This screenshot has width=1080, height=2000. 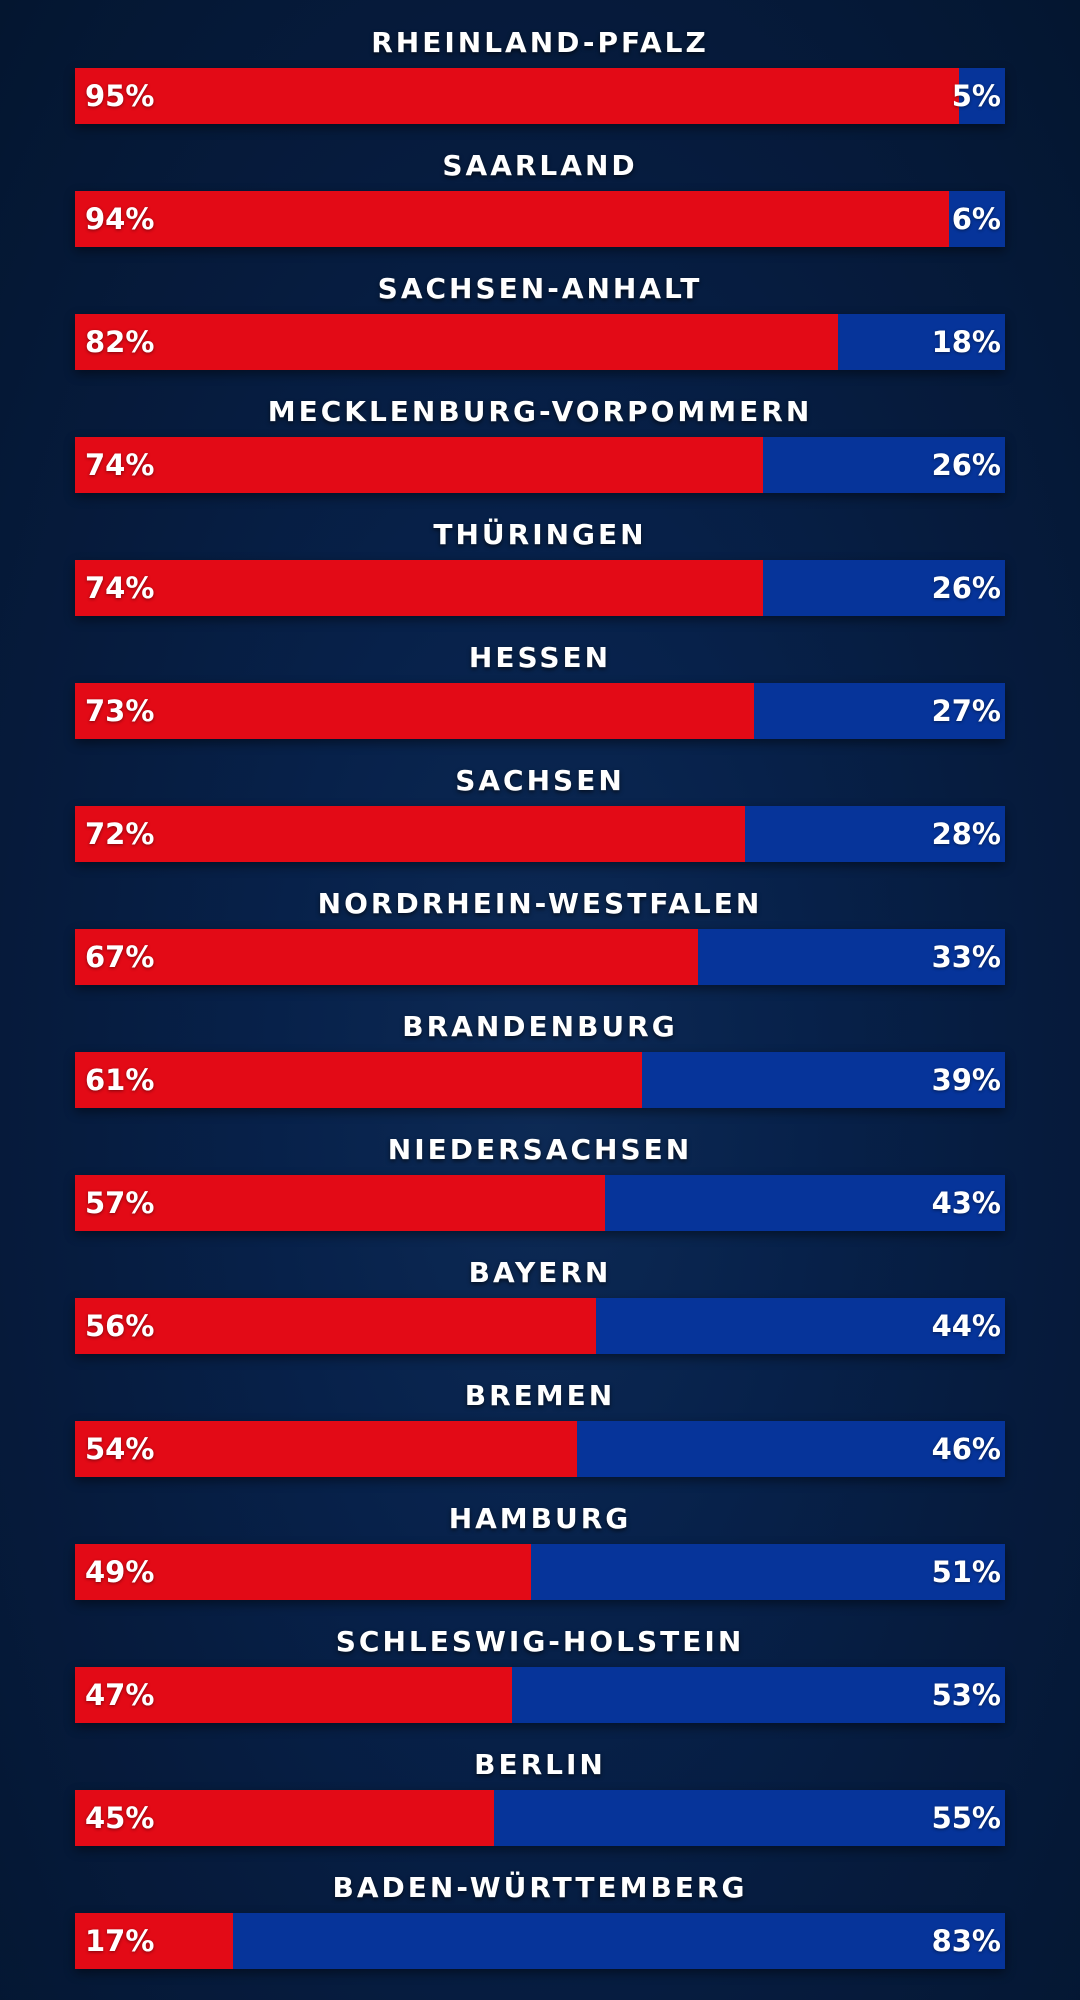 I want to click on category-label: BAYERN, so click(x=540, y=1272).